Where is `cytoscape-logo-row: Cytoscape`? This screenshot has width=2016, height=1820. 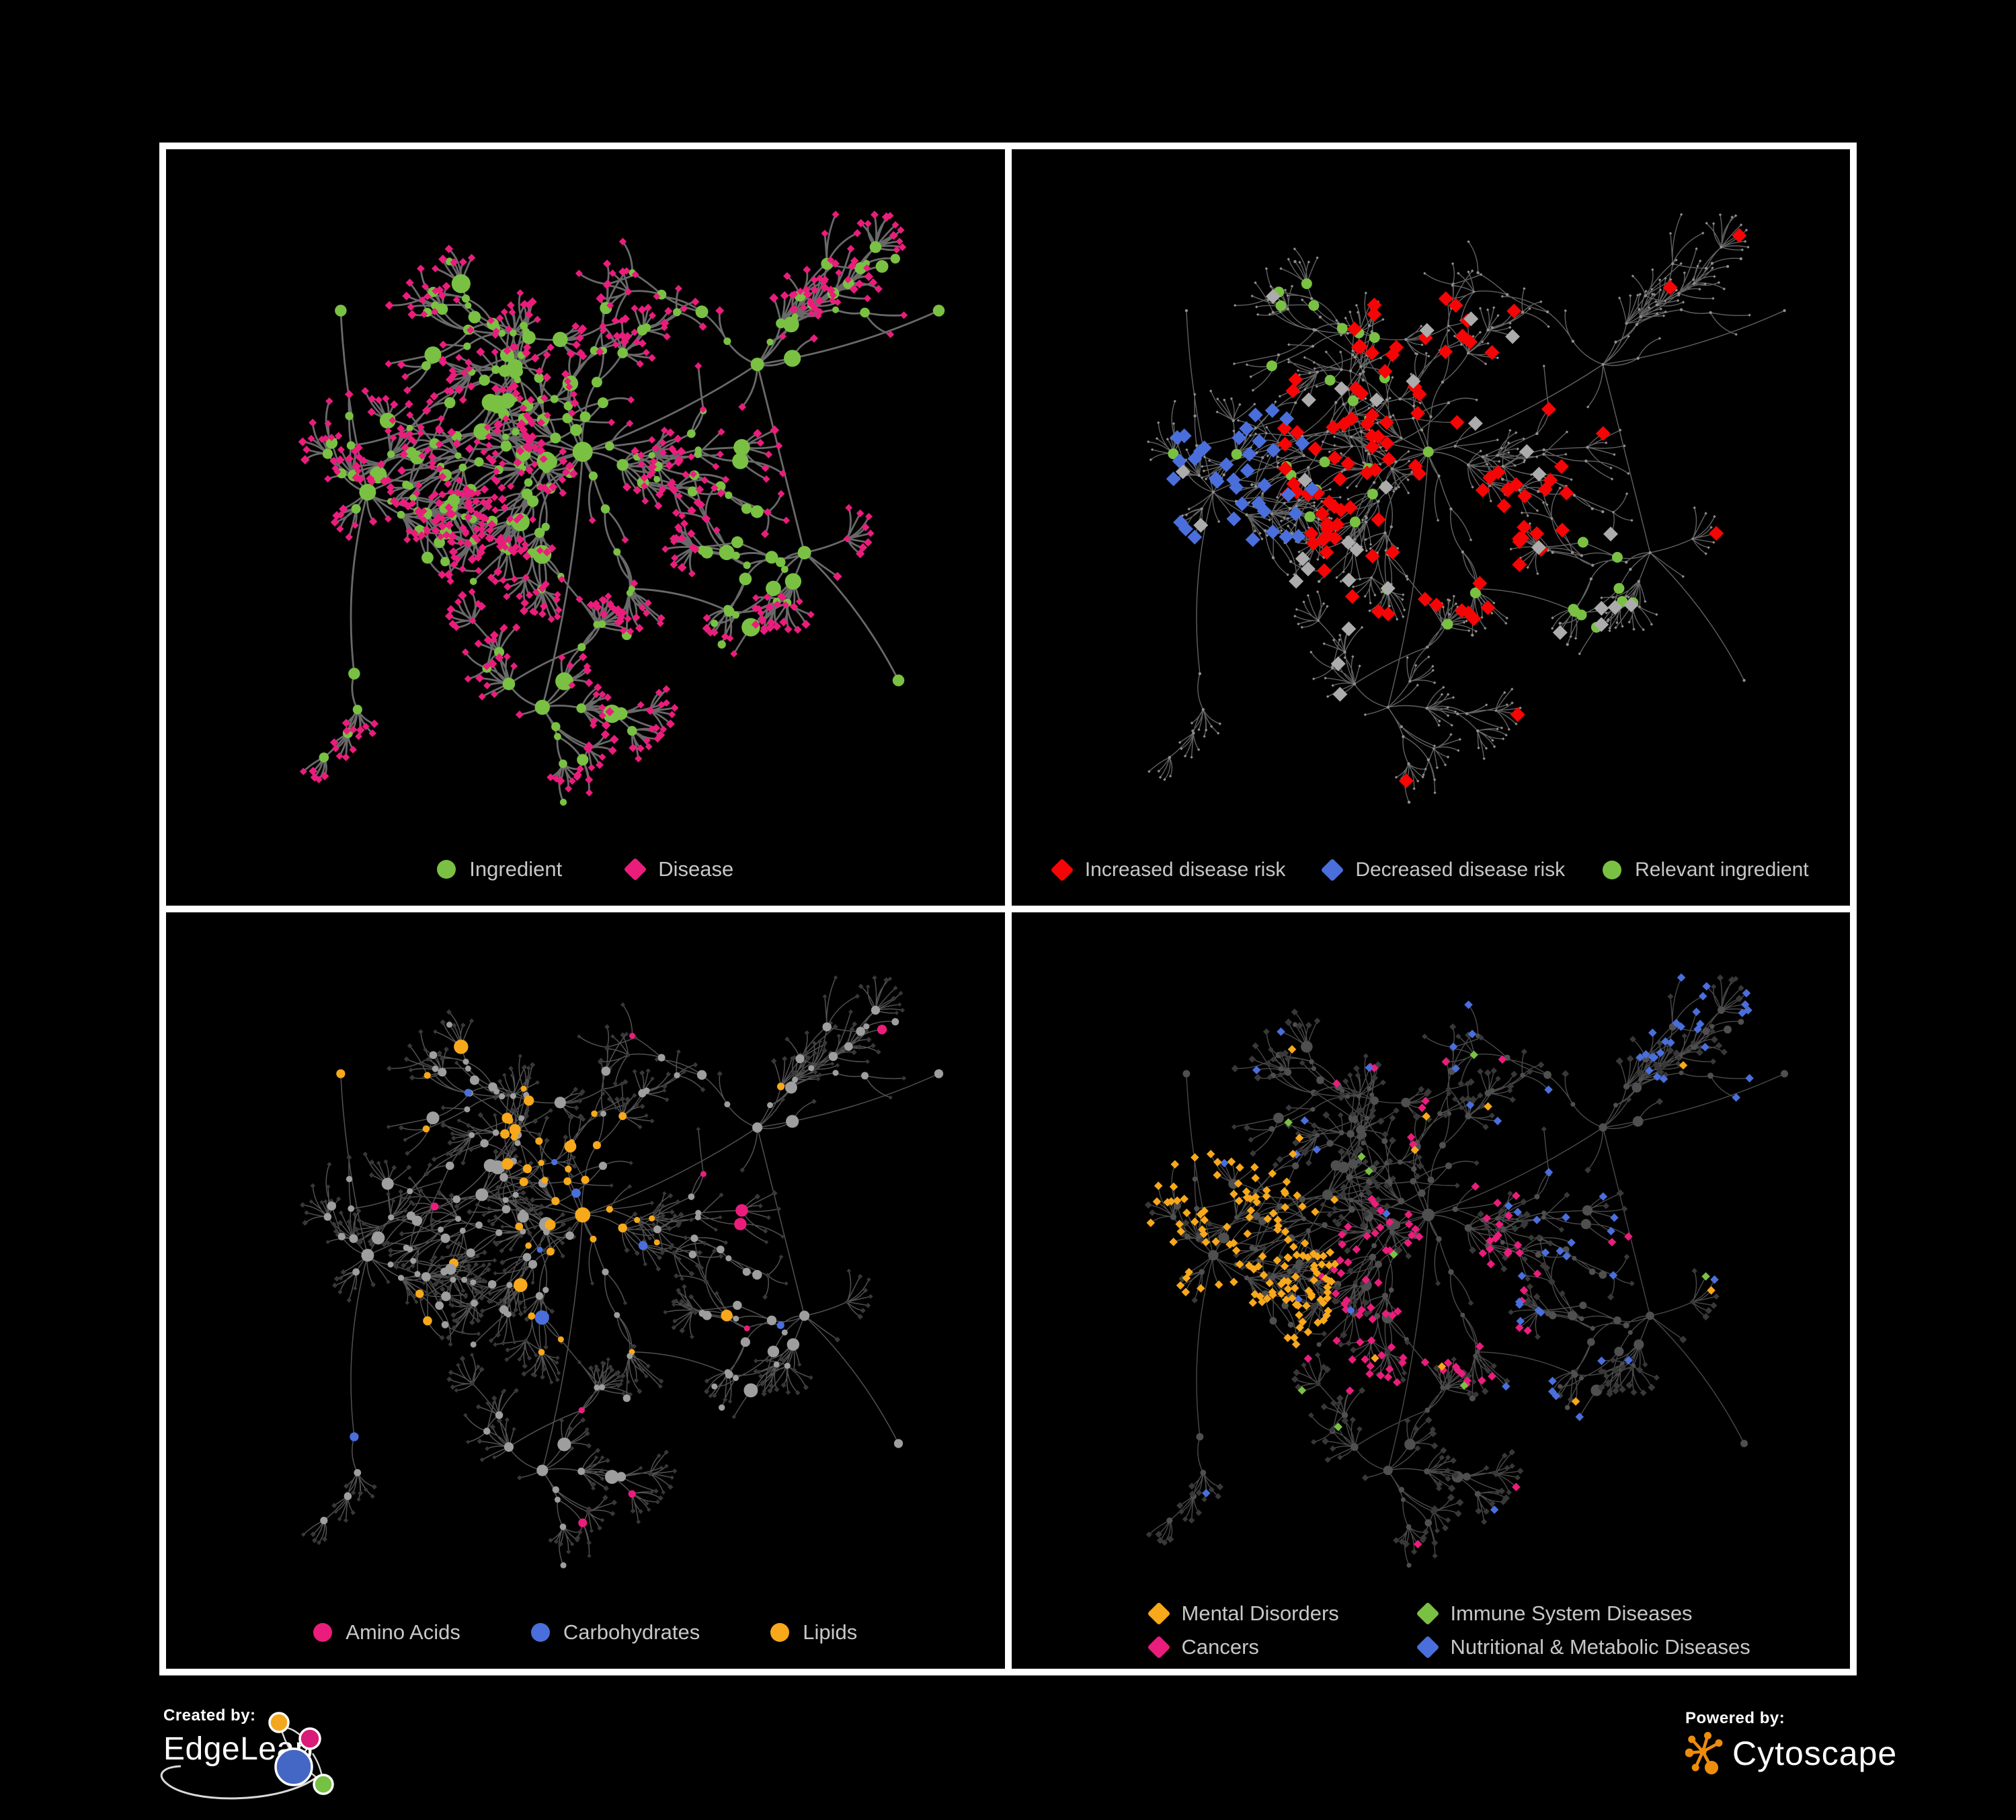 cytoscape-logo-row: Cytoscape is located at coordinates (1791, 1753).